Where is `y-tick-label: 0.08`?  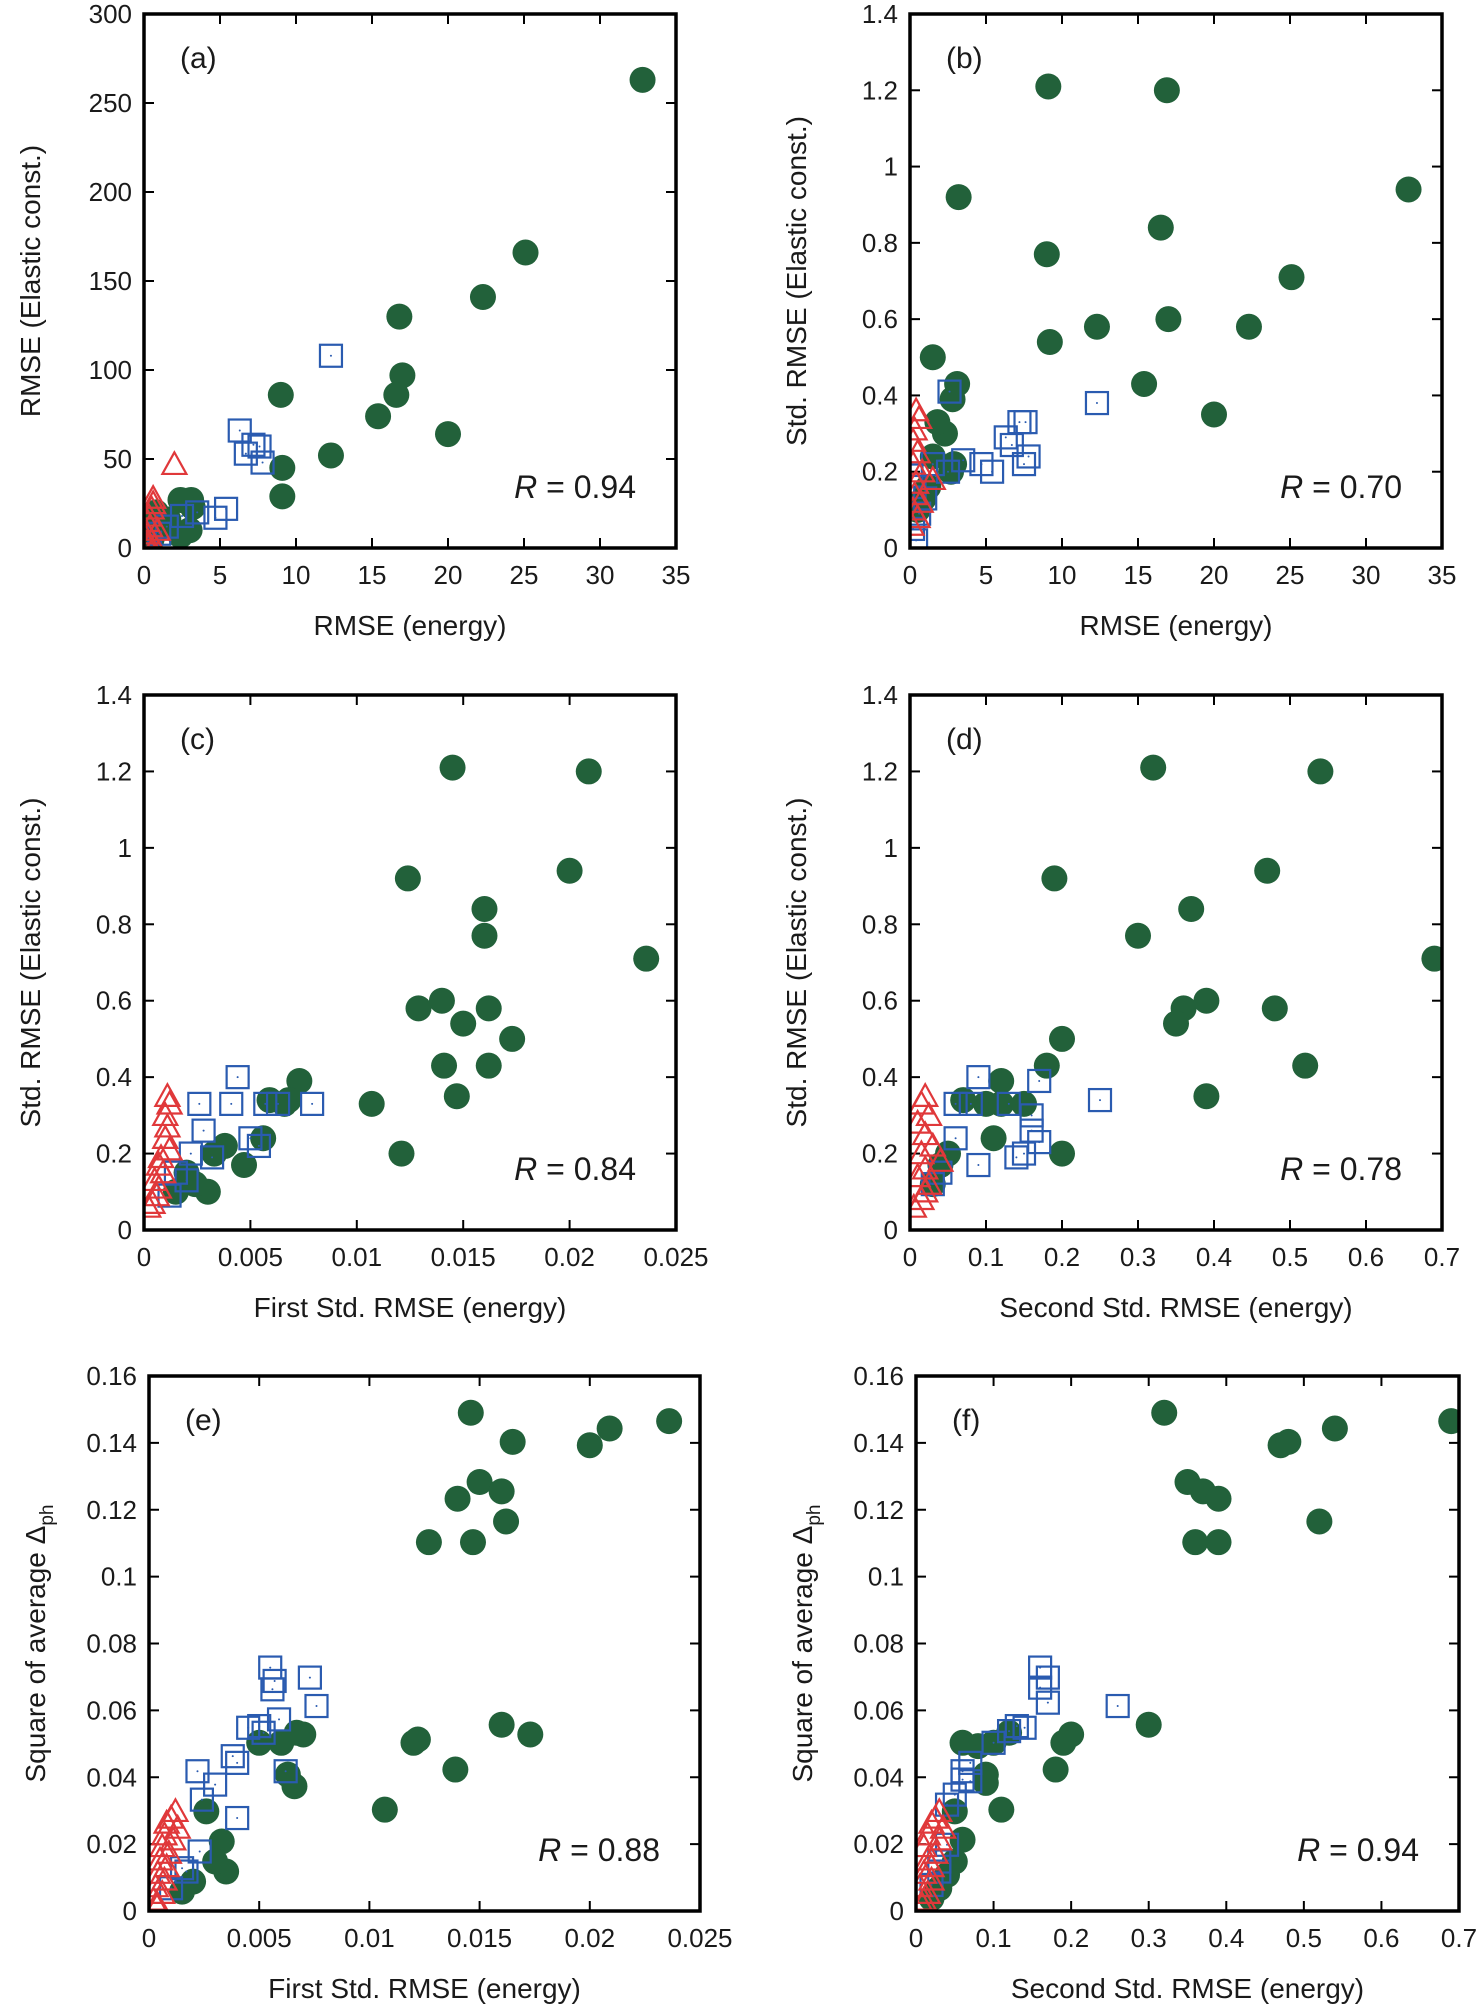
y-tick-label: 0.08 is located at coordinates (111, 1644).